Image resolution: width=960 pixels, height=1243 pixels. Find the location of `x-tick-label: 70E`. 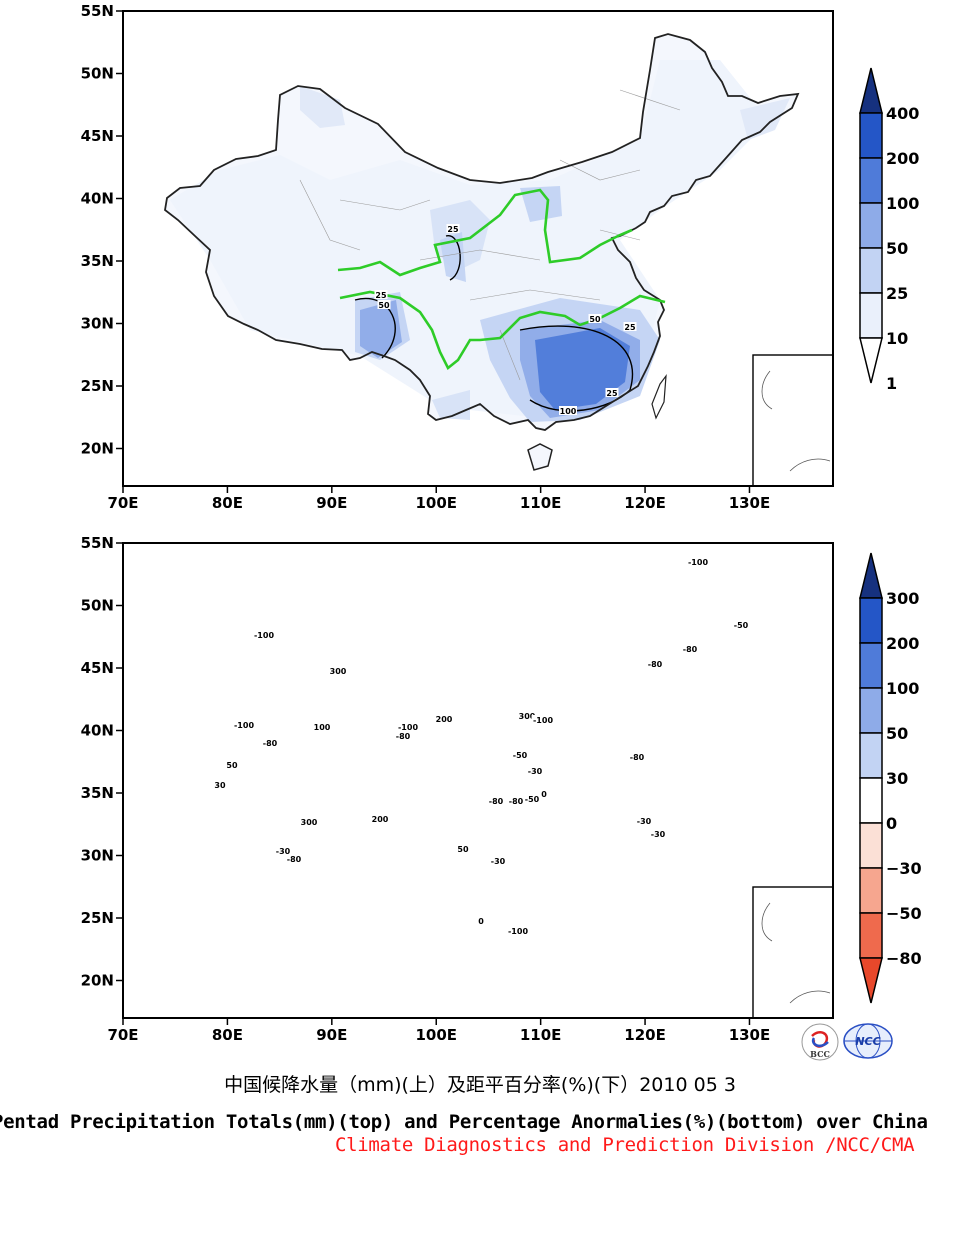

x-tick-label: 70E is located at coordinates (122, 503).